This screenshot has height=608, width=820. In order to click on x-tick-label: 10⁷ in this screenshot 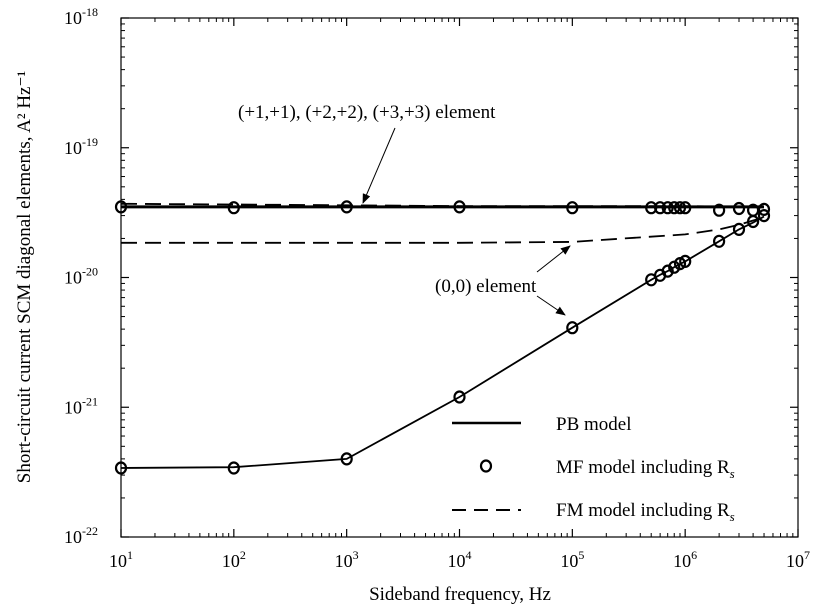, I will do `click(798, 559)`.